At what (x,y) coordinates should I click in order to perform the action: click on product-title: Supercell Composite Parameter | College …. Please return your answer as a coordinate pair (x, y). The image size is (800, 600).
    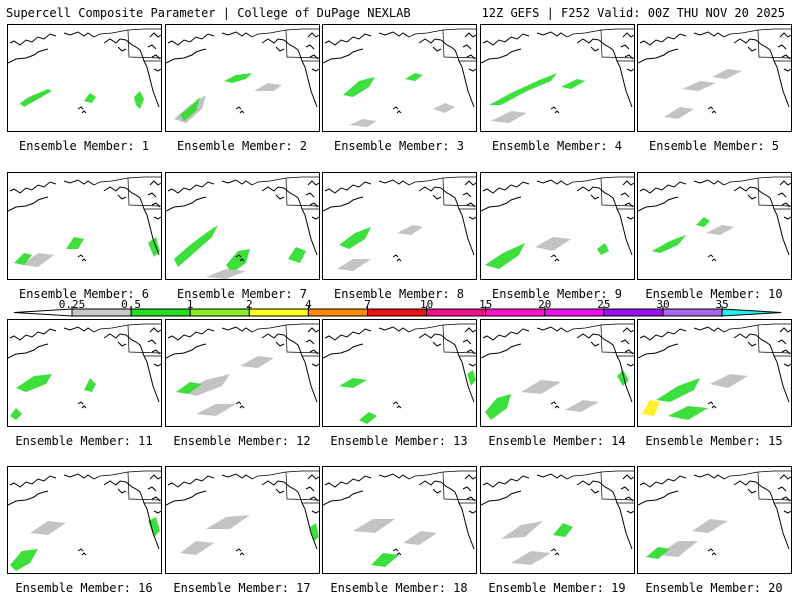
    Looking at the image, I should click on (208, 13).